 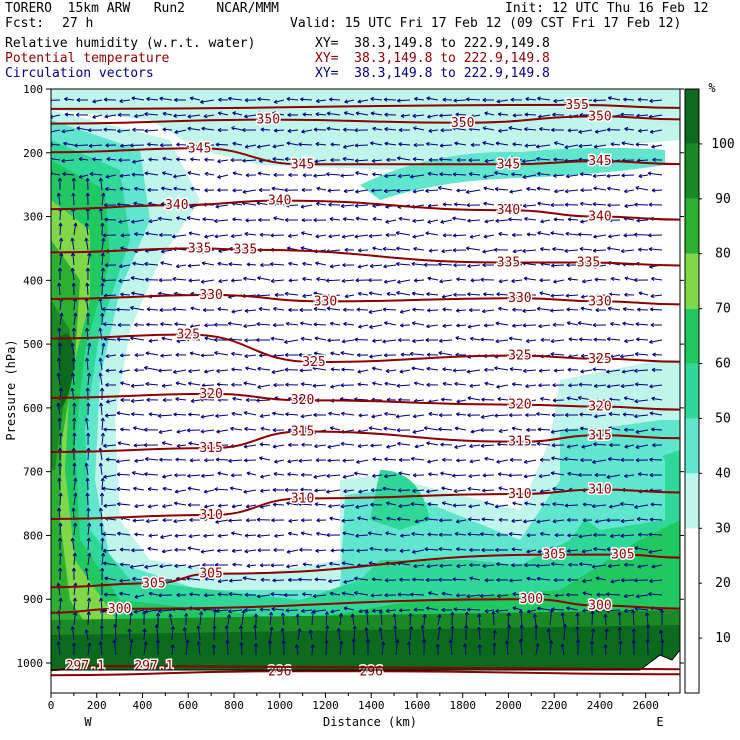 What do you see at coordinates (722, 144) in the screenshot?
I see `colorbar-label: 100` at bounding box center [722, 144].